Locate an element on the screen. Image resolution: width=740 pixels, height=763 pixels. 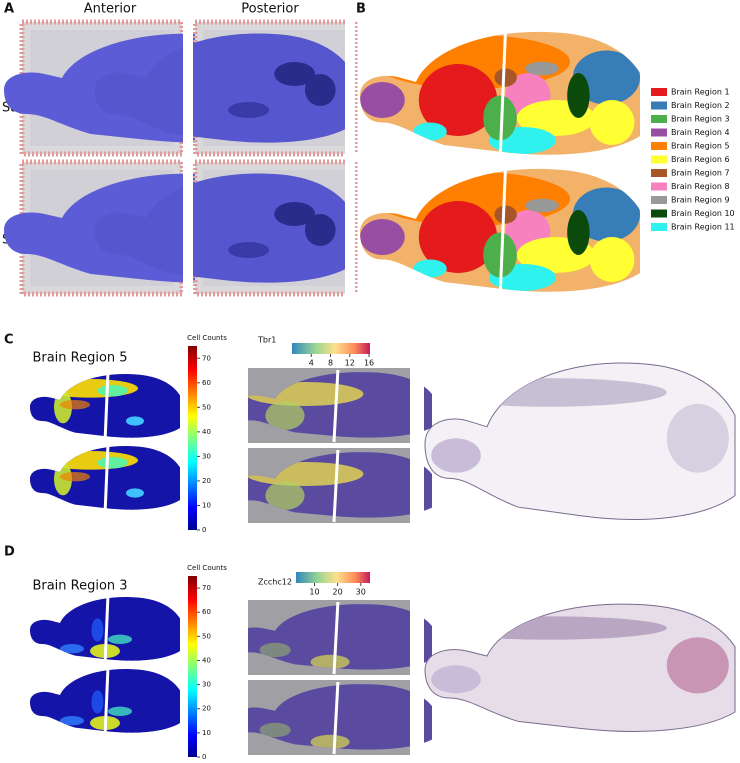
column-label: Anterior is located at coordinates (110, 9).